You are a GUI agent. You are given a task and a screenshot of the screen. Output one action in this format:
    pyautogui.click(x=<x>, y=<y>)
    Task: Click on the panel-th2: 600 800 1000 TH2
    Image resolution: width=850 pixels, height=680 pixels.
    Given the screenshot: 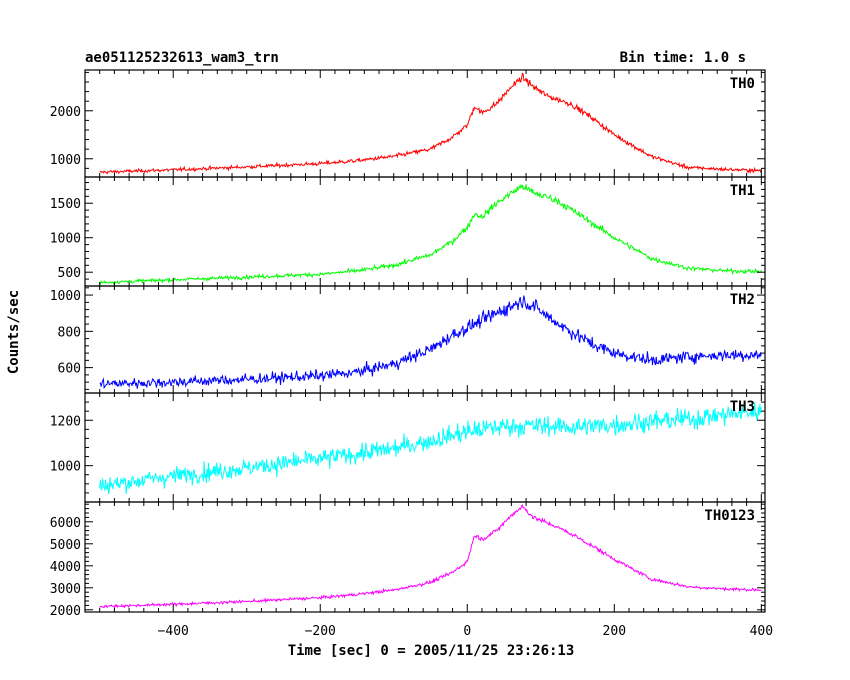 What is the action you would take?
    pyautogui.click(x=408, y=339)
    